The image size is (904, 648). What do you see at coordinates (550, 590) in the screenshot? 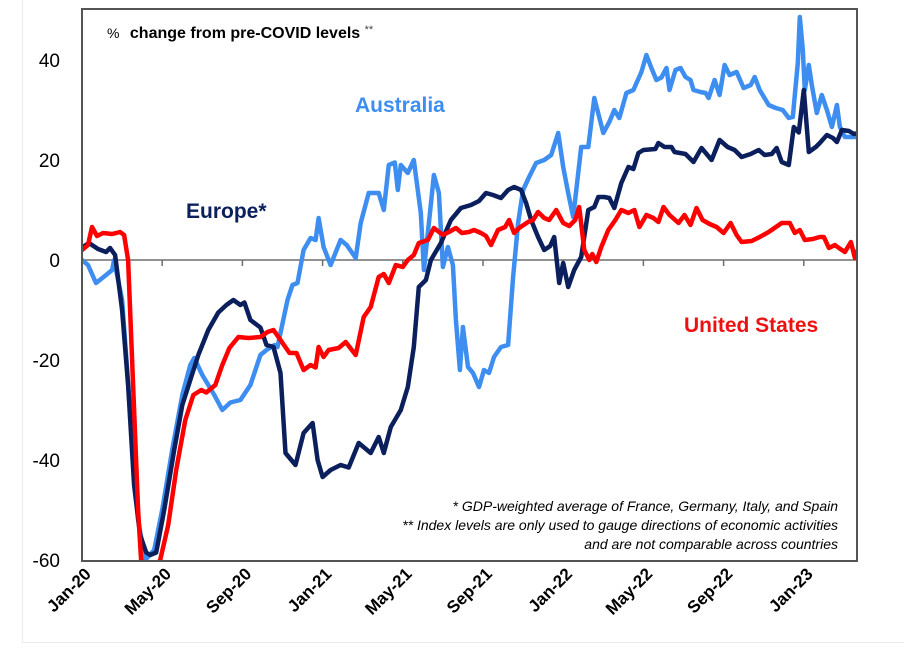
I see `x-tick-label: Jan-22` at bounding box center [550, 590].